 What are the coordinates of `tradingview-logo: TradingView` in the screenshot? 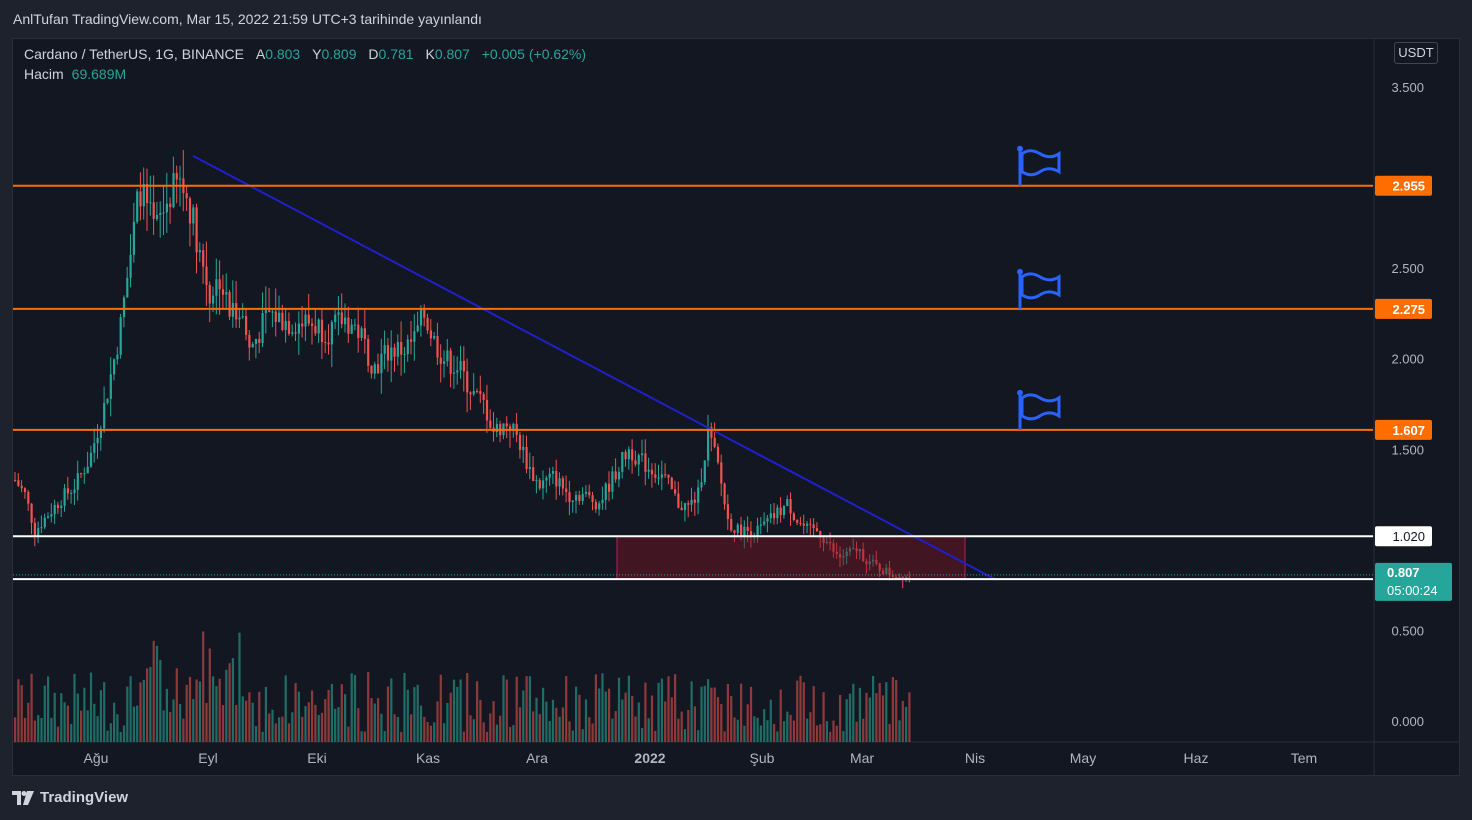 It's located at (70, 797).